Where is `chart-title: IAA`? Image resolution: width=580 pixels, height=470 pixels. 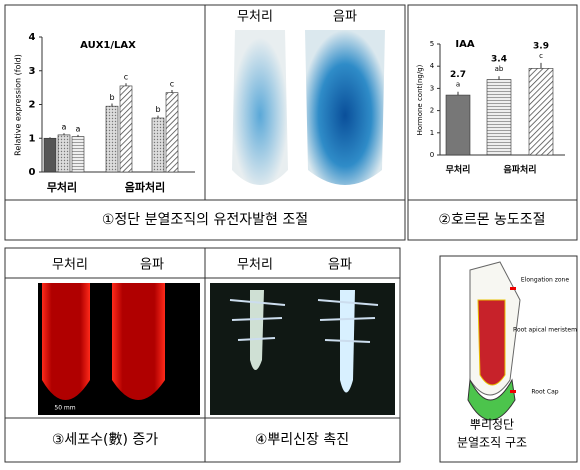
chart-title: IAA is located at coordinates (464, 44).